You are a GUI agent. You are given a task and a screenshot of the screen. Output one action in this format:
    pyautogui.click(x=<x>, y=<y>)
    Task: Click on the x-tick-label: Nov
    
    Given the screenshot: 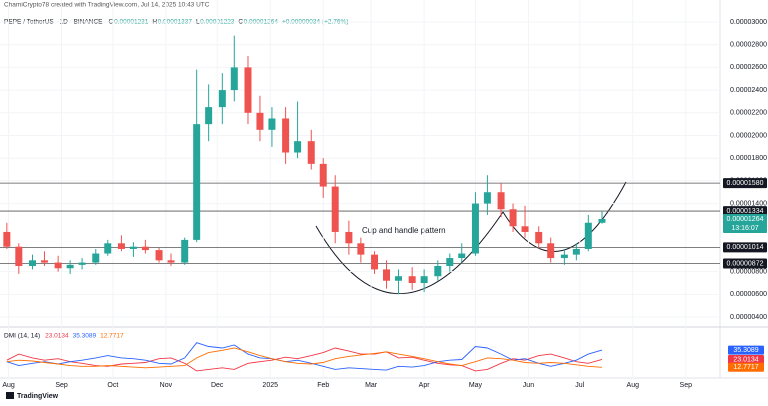 What is the action you would take?
    pyautogui.click(x=166, y=385)
    